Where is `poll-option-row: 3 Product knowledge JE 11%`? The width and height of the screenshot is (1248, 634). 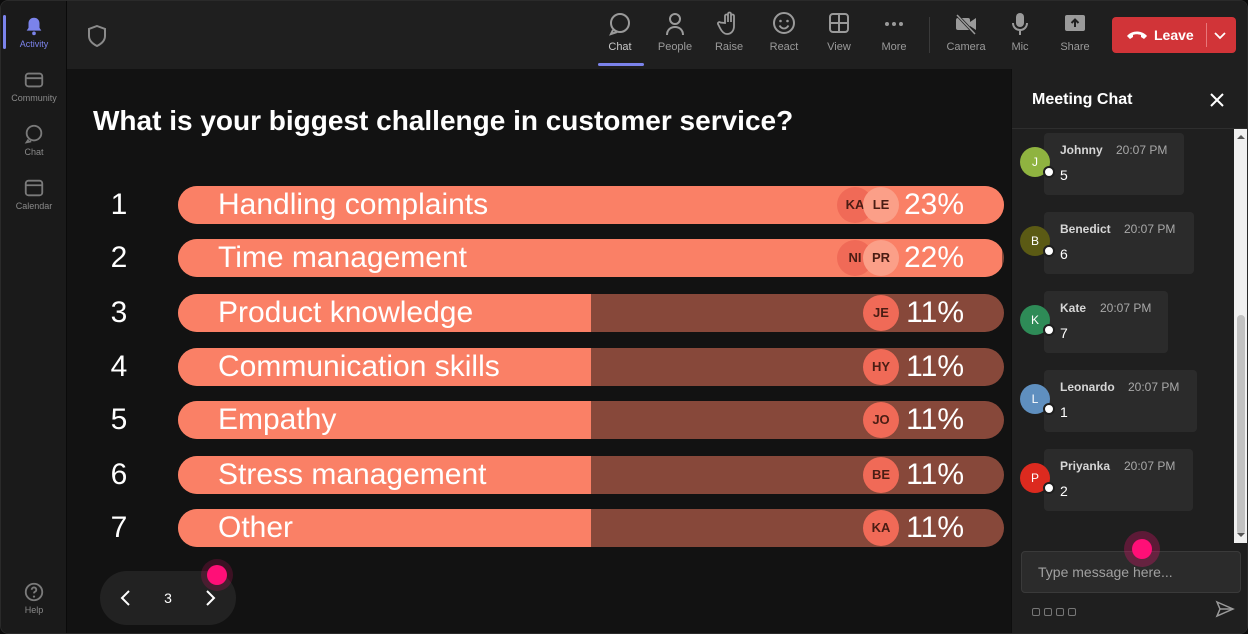 poll-option-row: 3 Product knowledge JE 11% is located at coordinates (539, 313).